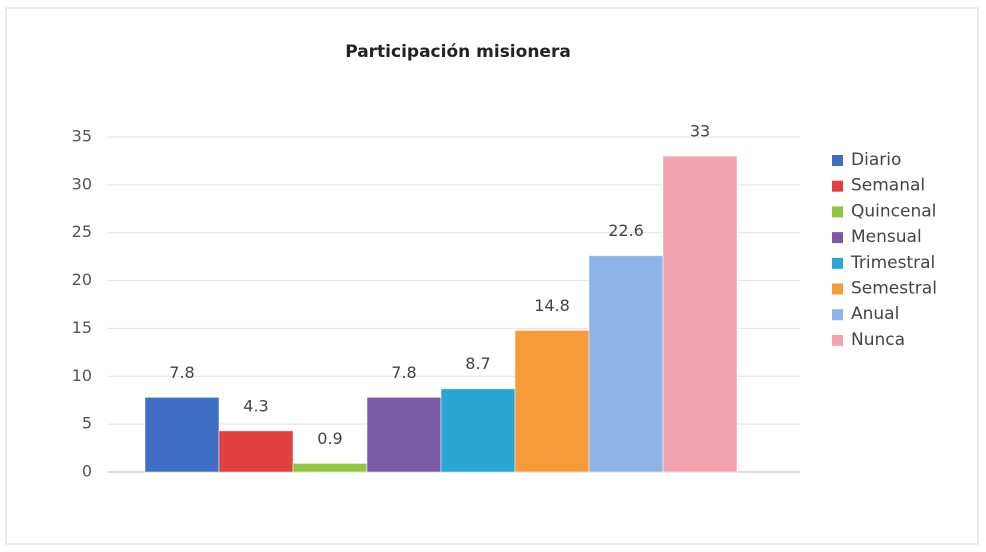 This screenshot has width=986, height=552. I want to click on value-label: 22.6, so click(626, 230).